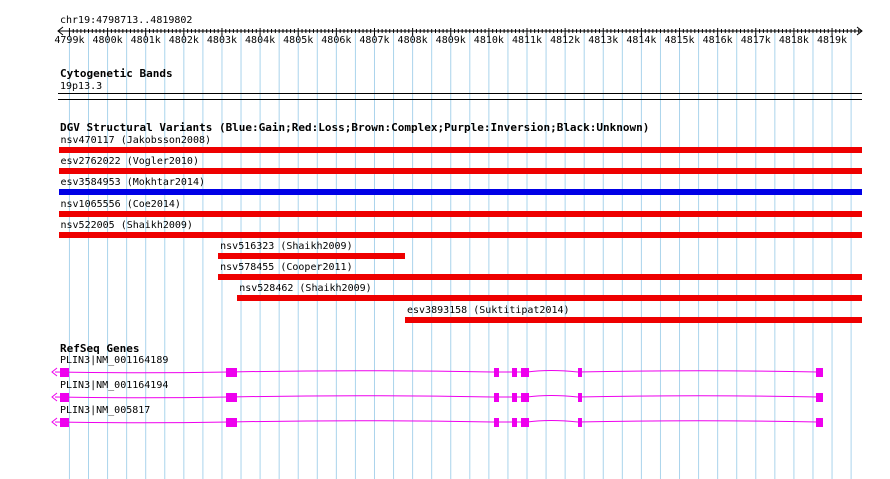 Image resolution: width=890 pixels, height=479 pixels. I want to click on cytoband-label: 19p13.3, so click(81, 86).